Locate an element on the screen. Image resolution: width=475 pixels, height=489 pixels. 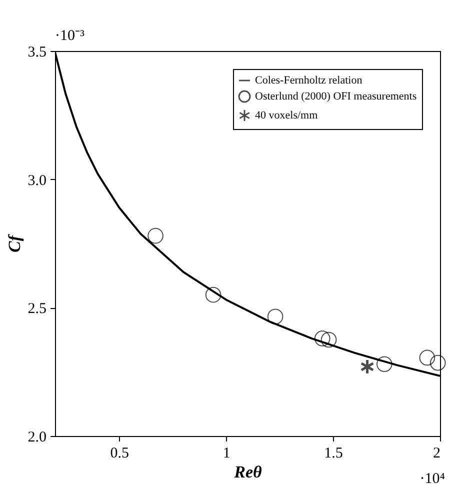
legend-label: 40 voxels/mm is located at coordinates (286, 116).